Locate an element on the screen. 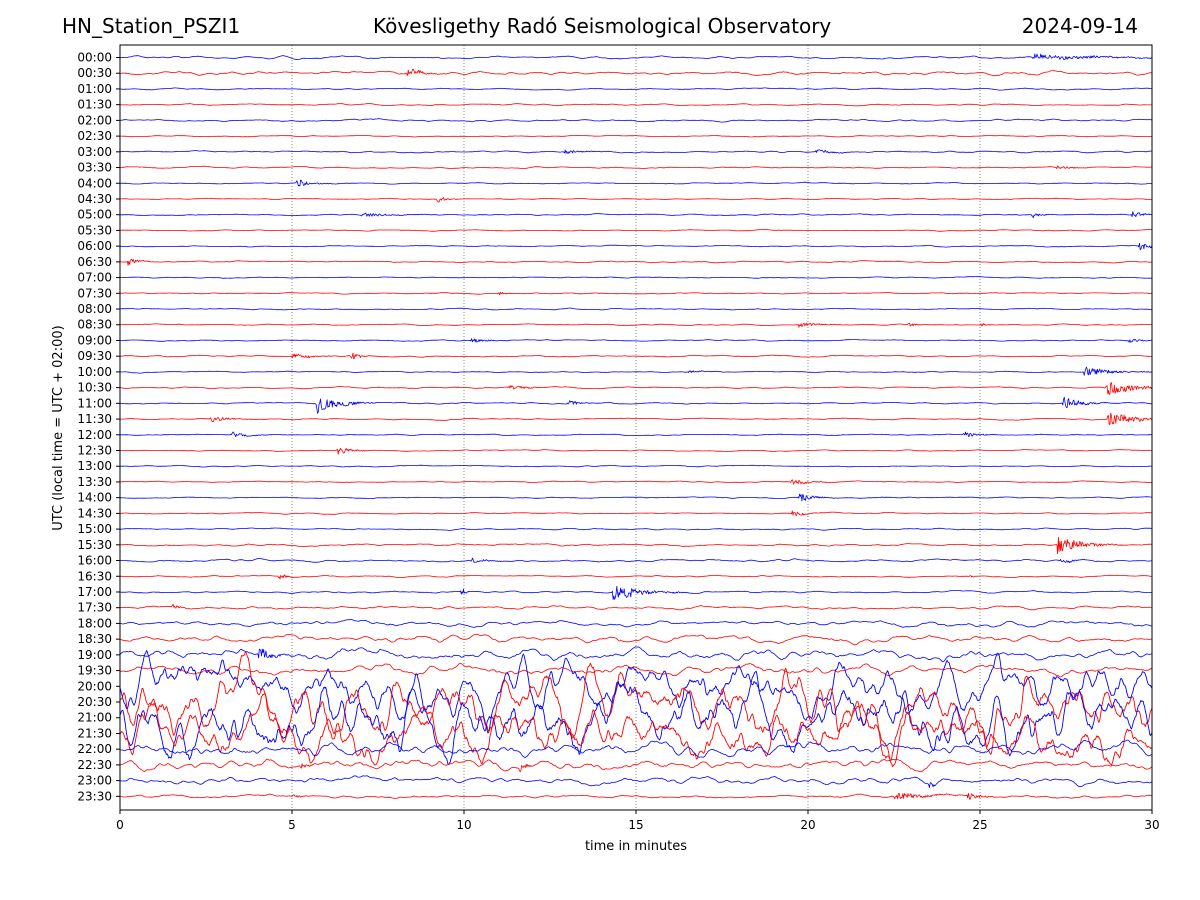  x-axis: 0 5 10 15 20 25 30 is located at coordinates (638, 821).